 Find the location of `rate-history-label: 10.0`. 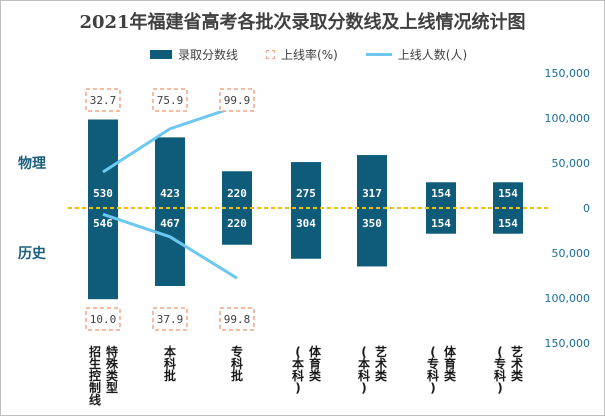

rate-history-label: 10.0 is located at coordinates (103, 319).